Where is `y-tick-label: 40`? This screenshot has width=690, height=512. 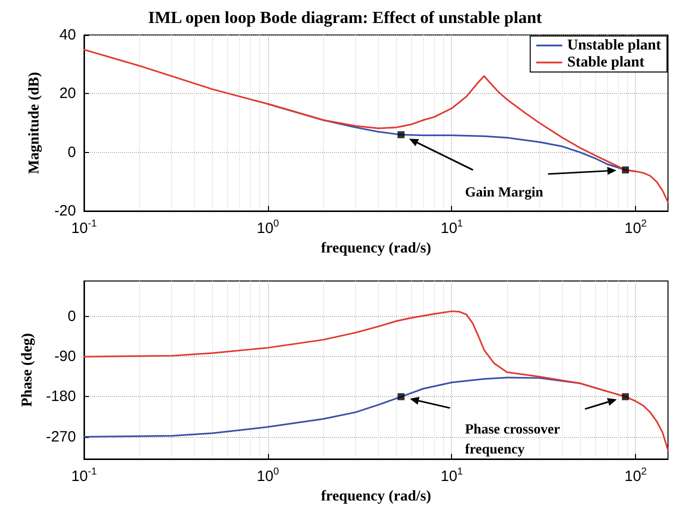 y-tick-label: 40 is located at coordinates (67, 35).